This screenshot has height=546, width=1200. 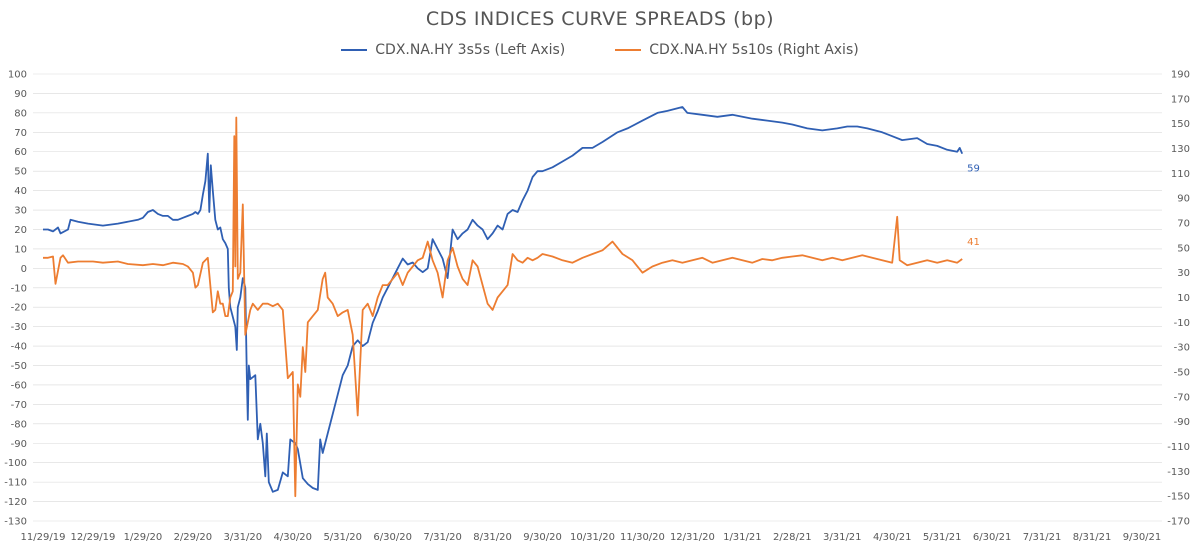 I want to click on right-axis-tick-label: 50, so click(x=1183, y=248).